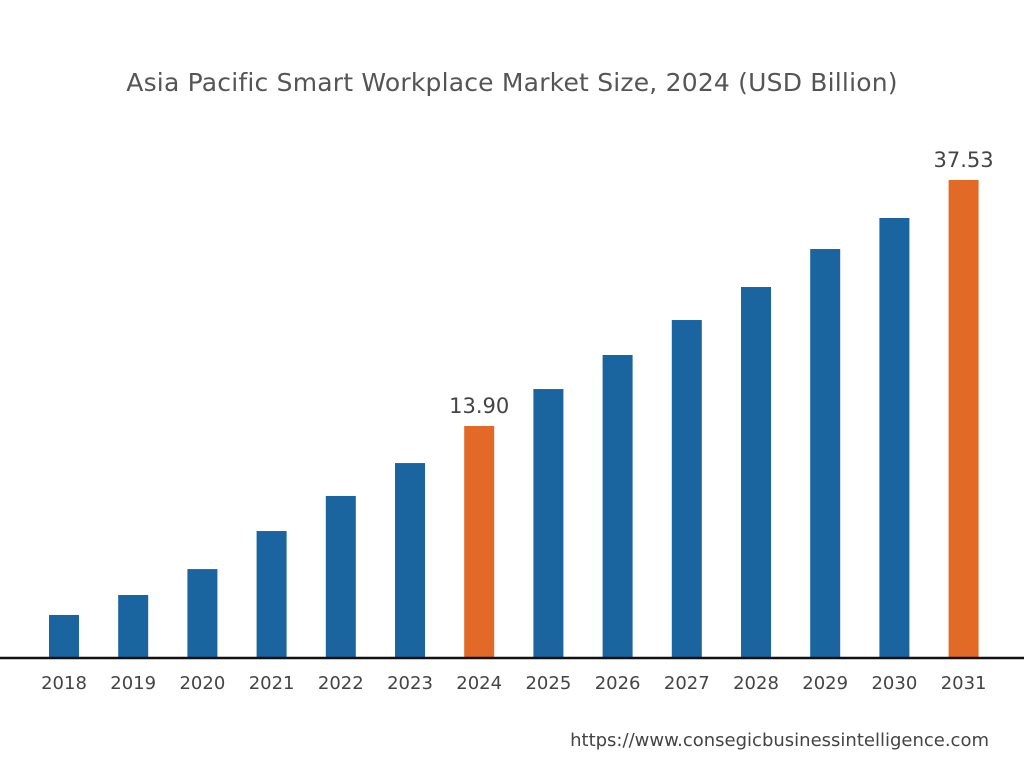 The width and height of the screenshot is (1024, 768). Describe the element at coordinates (340, 576) in the screenshot. I see `bar-2022` at that location.